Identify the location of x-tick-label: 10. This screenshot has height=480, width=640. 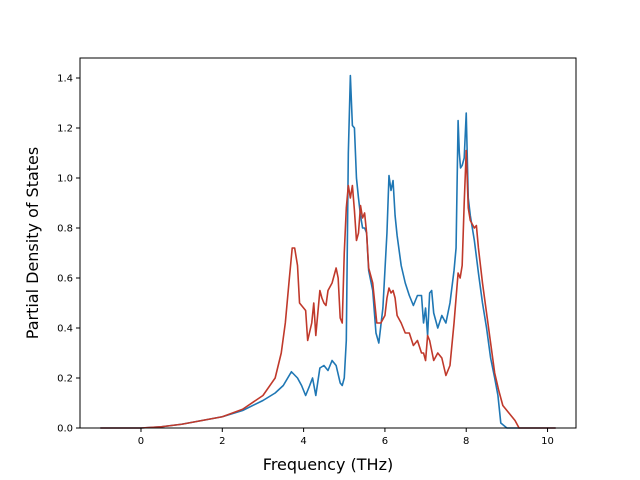
(547, 441).